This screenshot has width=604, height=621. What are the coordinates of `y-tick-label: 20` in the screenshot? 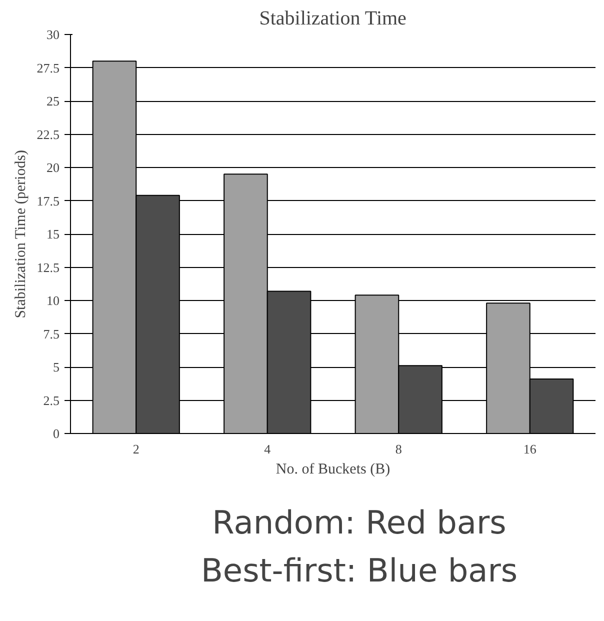 It's located at (53, 167).